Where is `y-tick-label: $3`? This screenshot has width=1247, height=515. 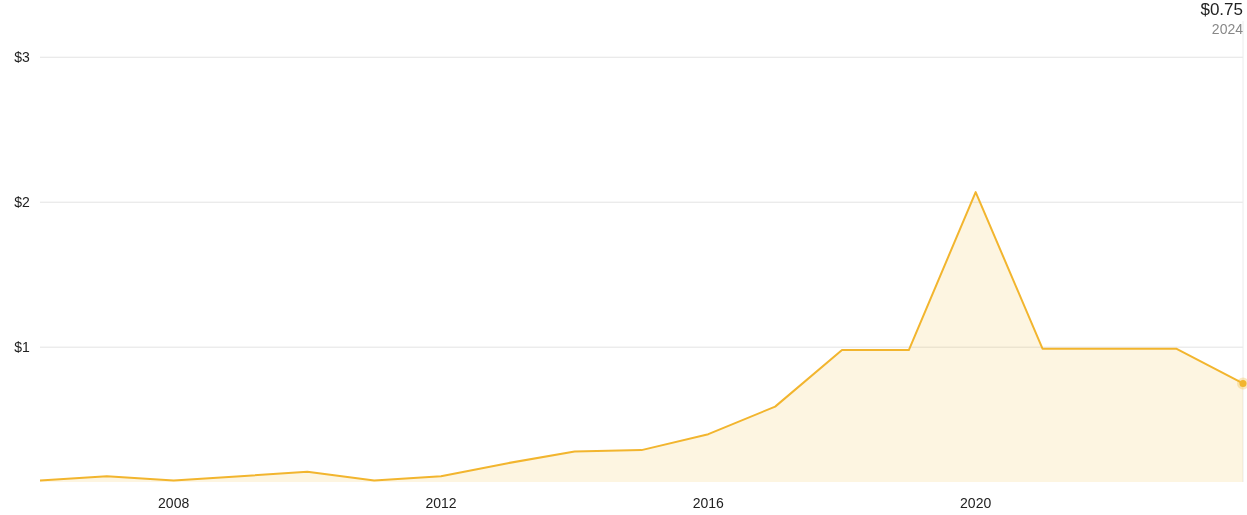 y-tick-label: $3 is located at coordinates (22, 57).